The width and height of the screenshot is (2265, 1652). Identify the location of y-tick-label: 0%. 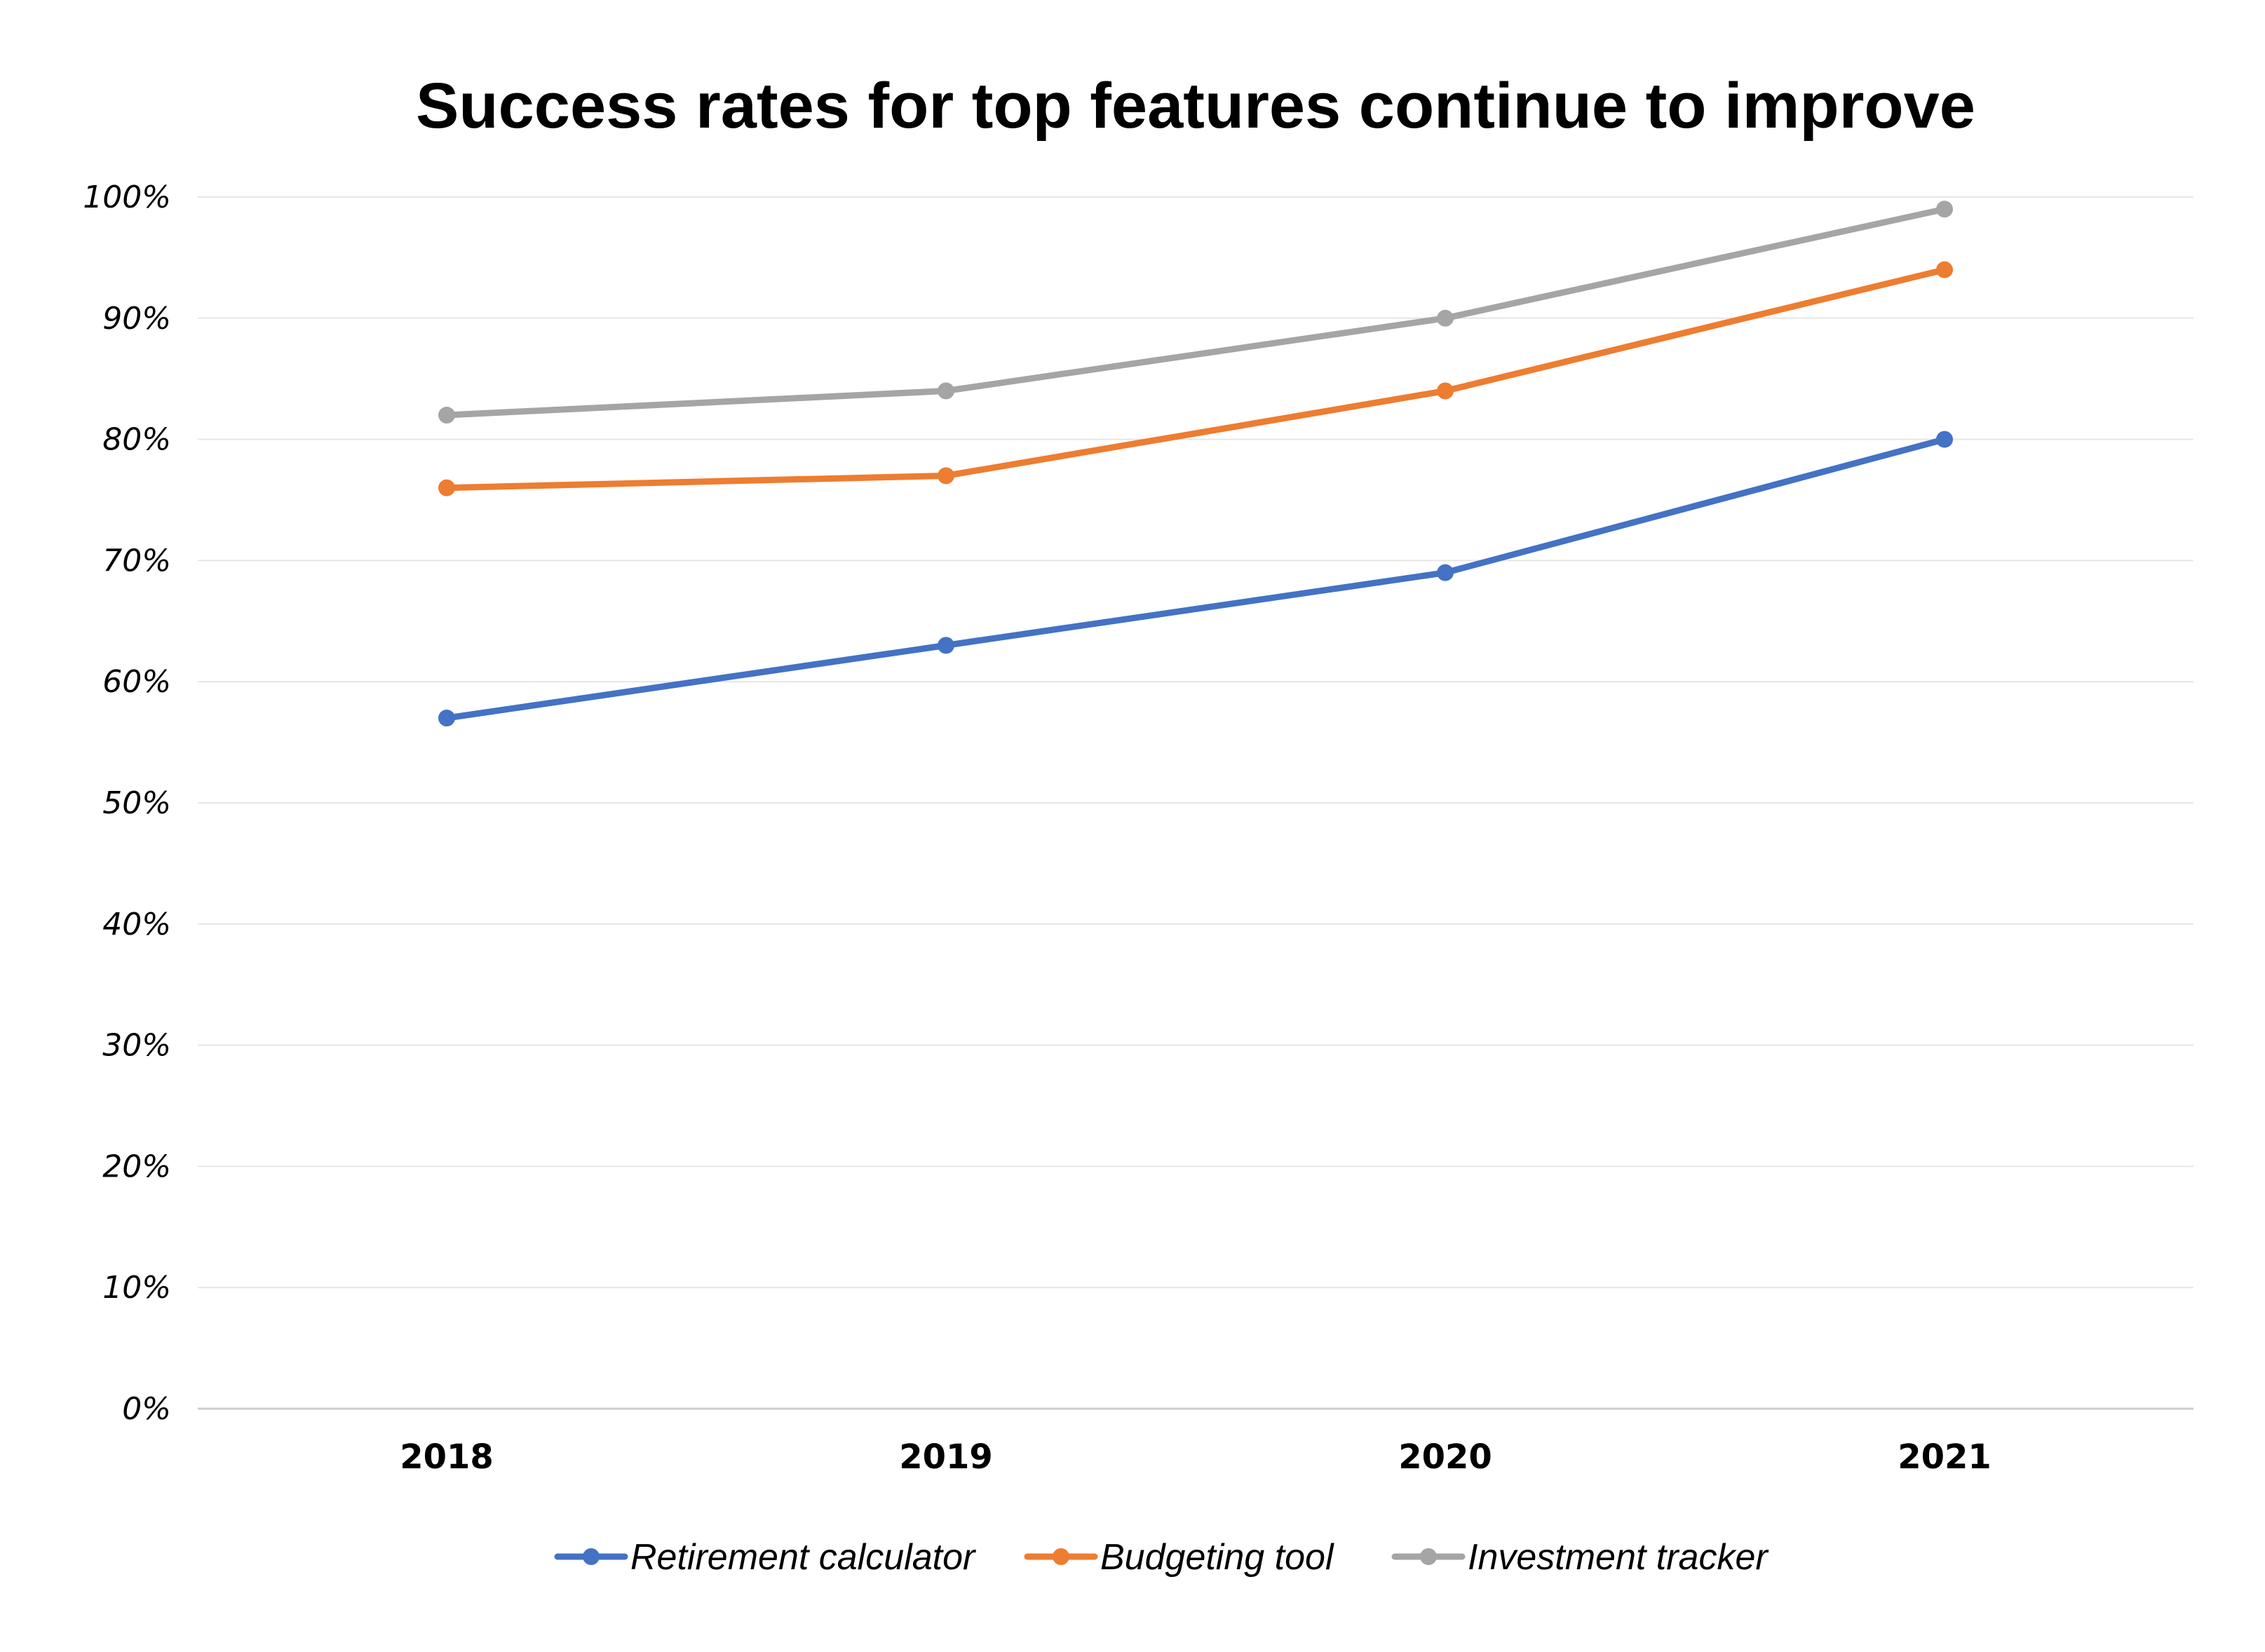
(146, 1409).